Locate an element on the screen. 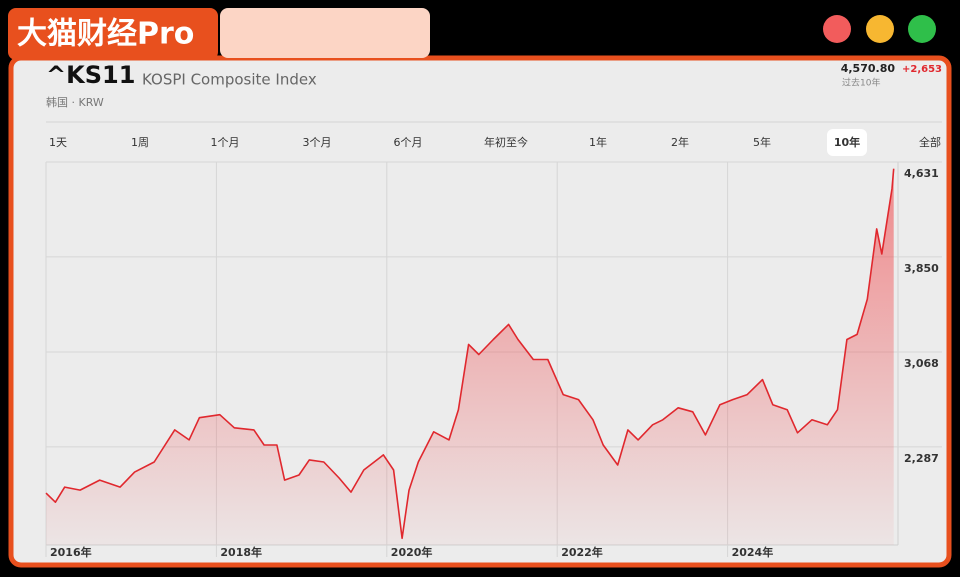 The width and height of the screenshot is (960, 577). range-tab: 10年 is located at coordinates (847, 142).